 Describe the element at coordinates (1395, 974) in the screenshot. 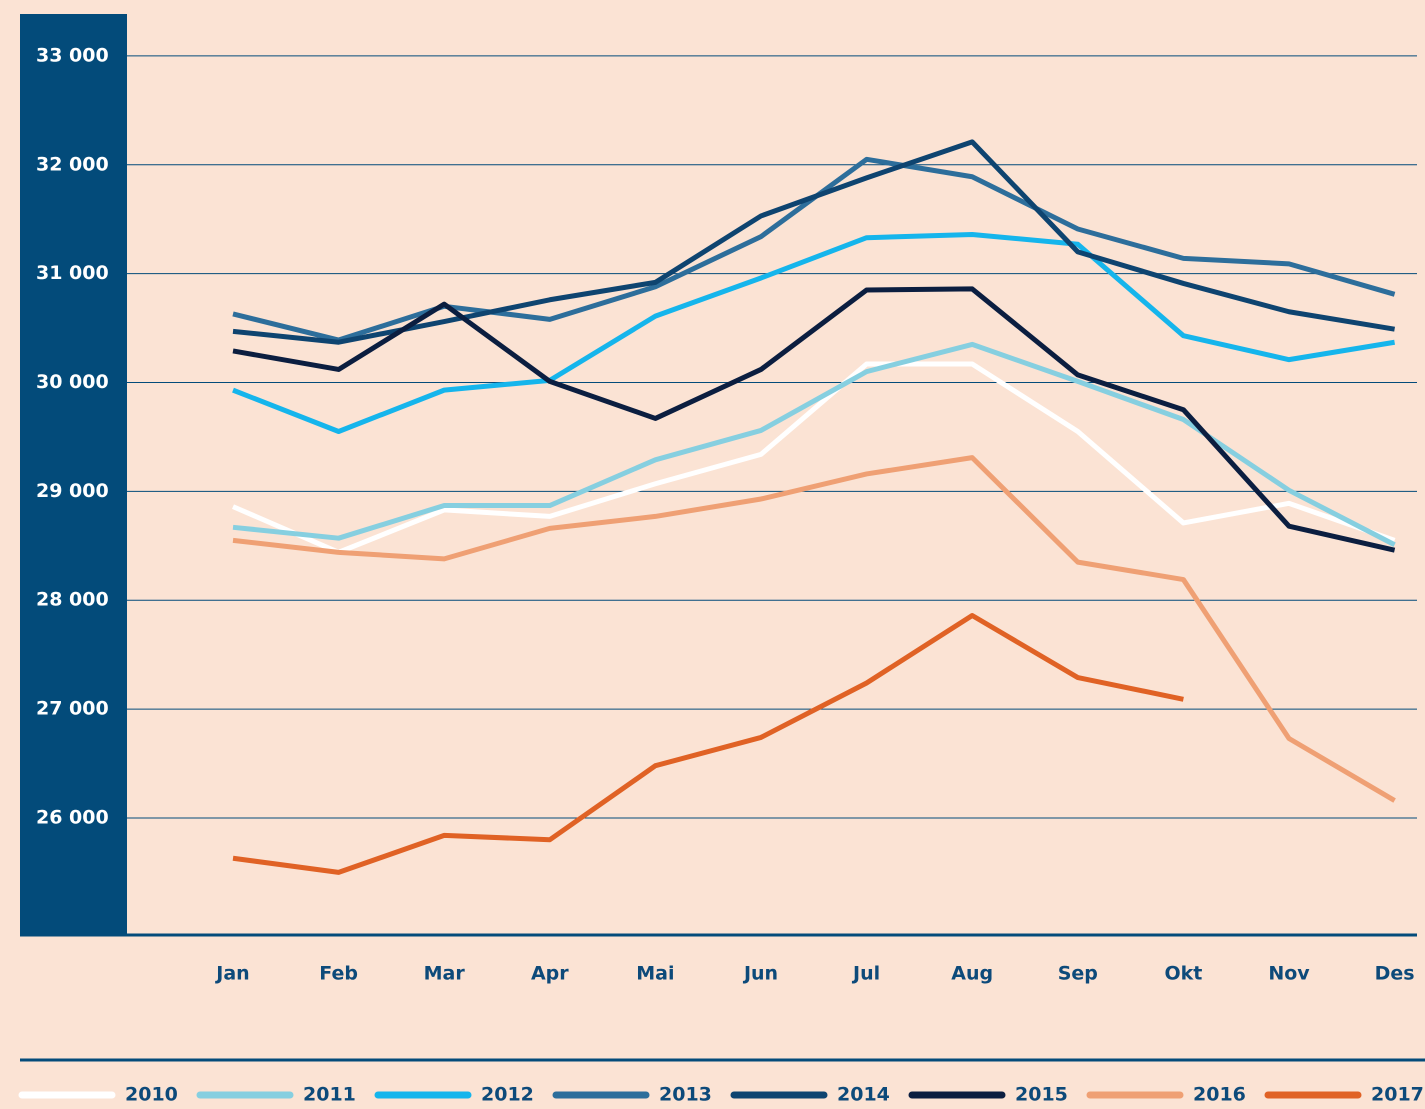

I see `x-tick-label: Des` at that location.